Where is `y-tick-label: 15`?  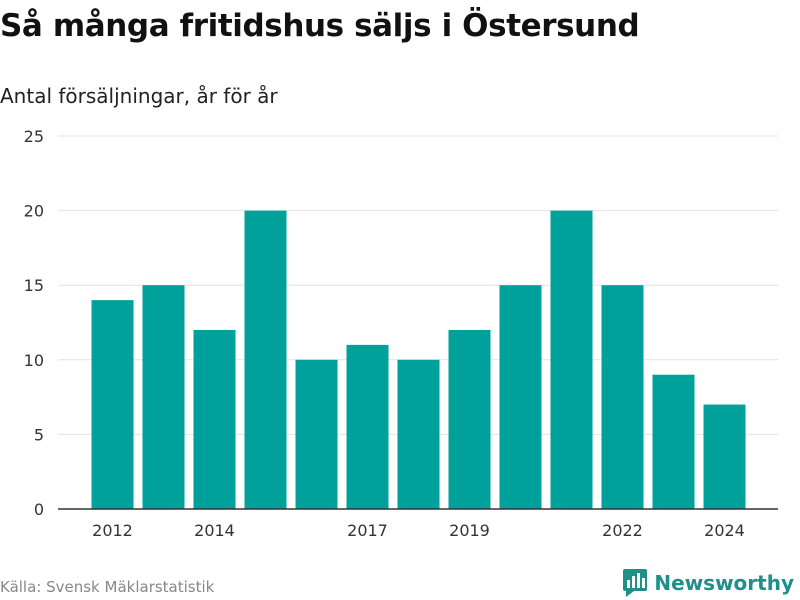 y-tick-label: 15 is located at coordinates (34, 285).